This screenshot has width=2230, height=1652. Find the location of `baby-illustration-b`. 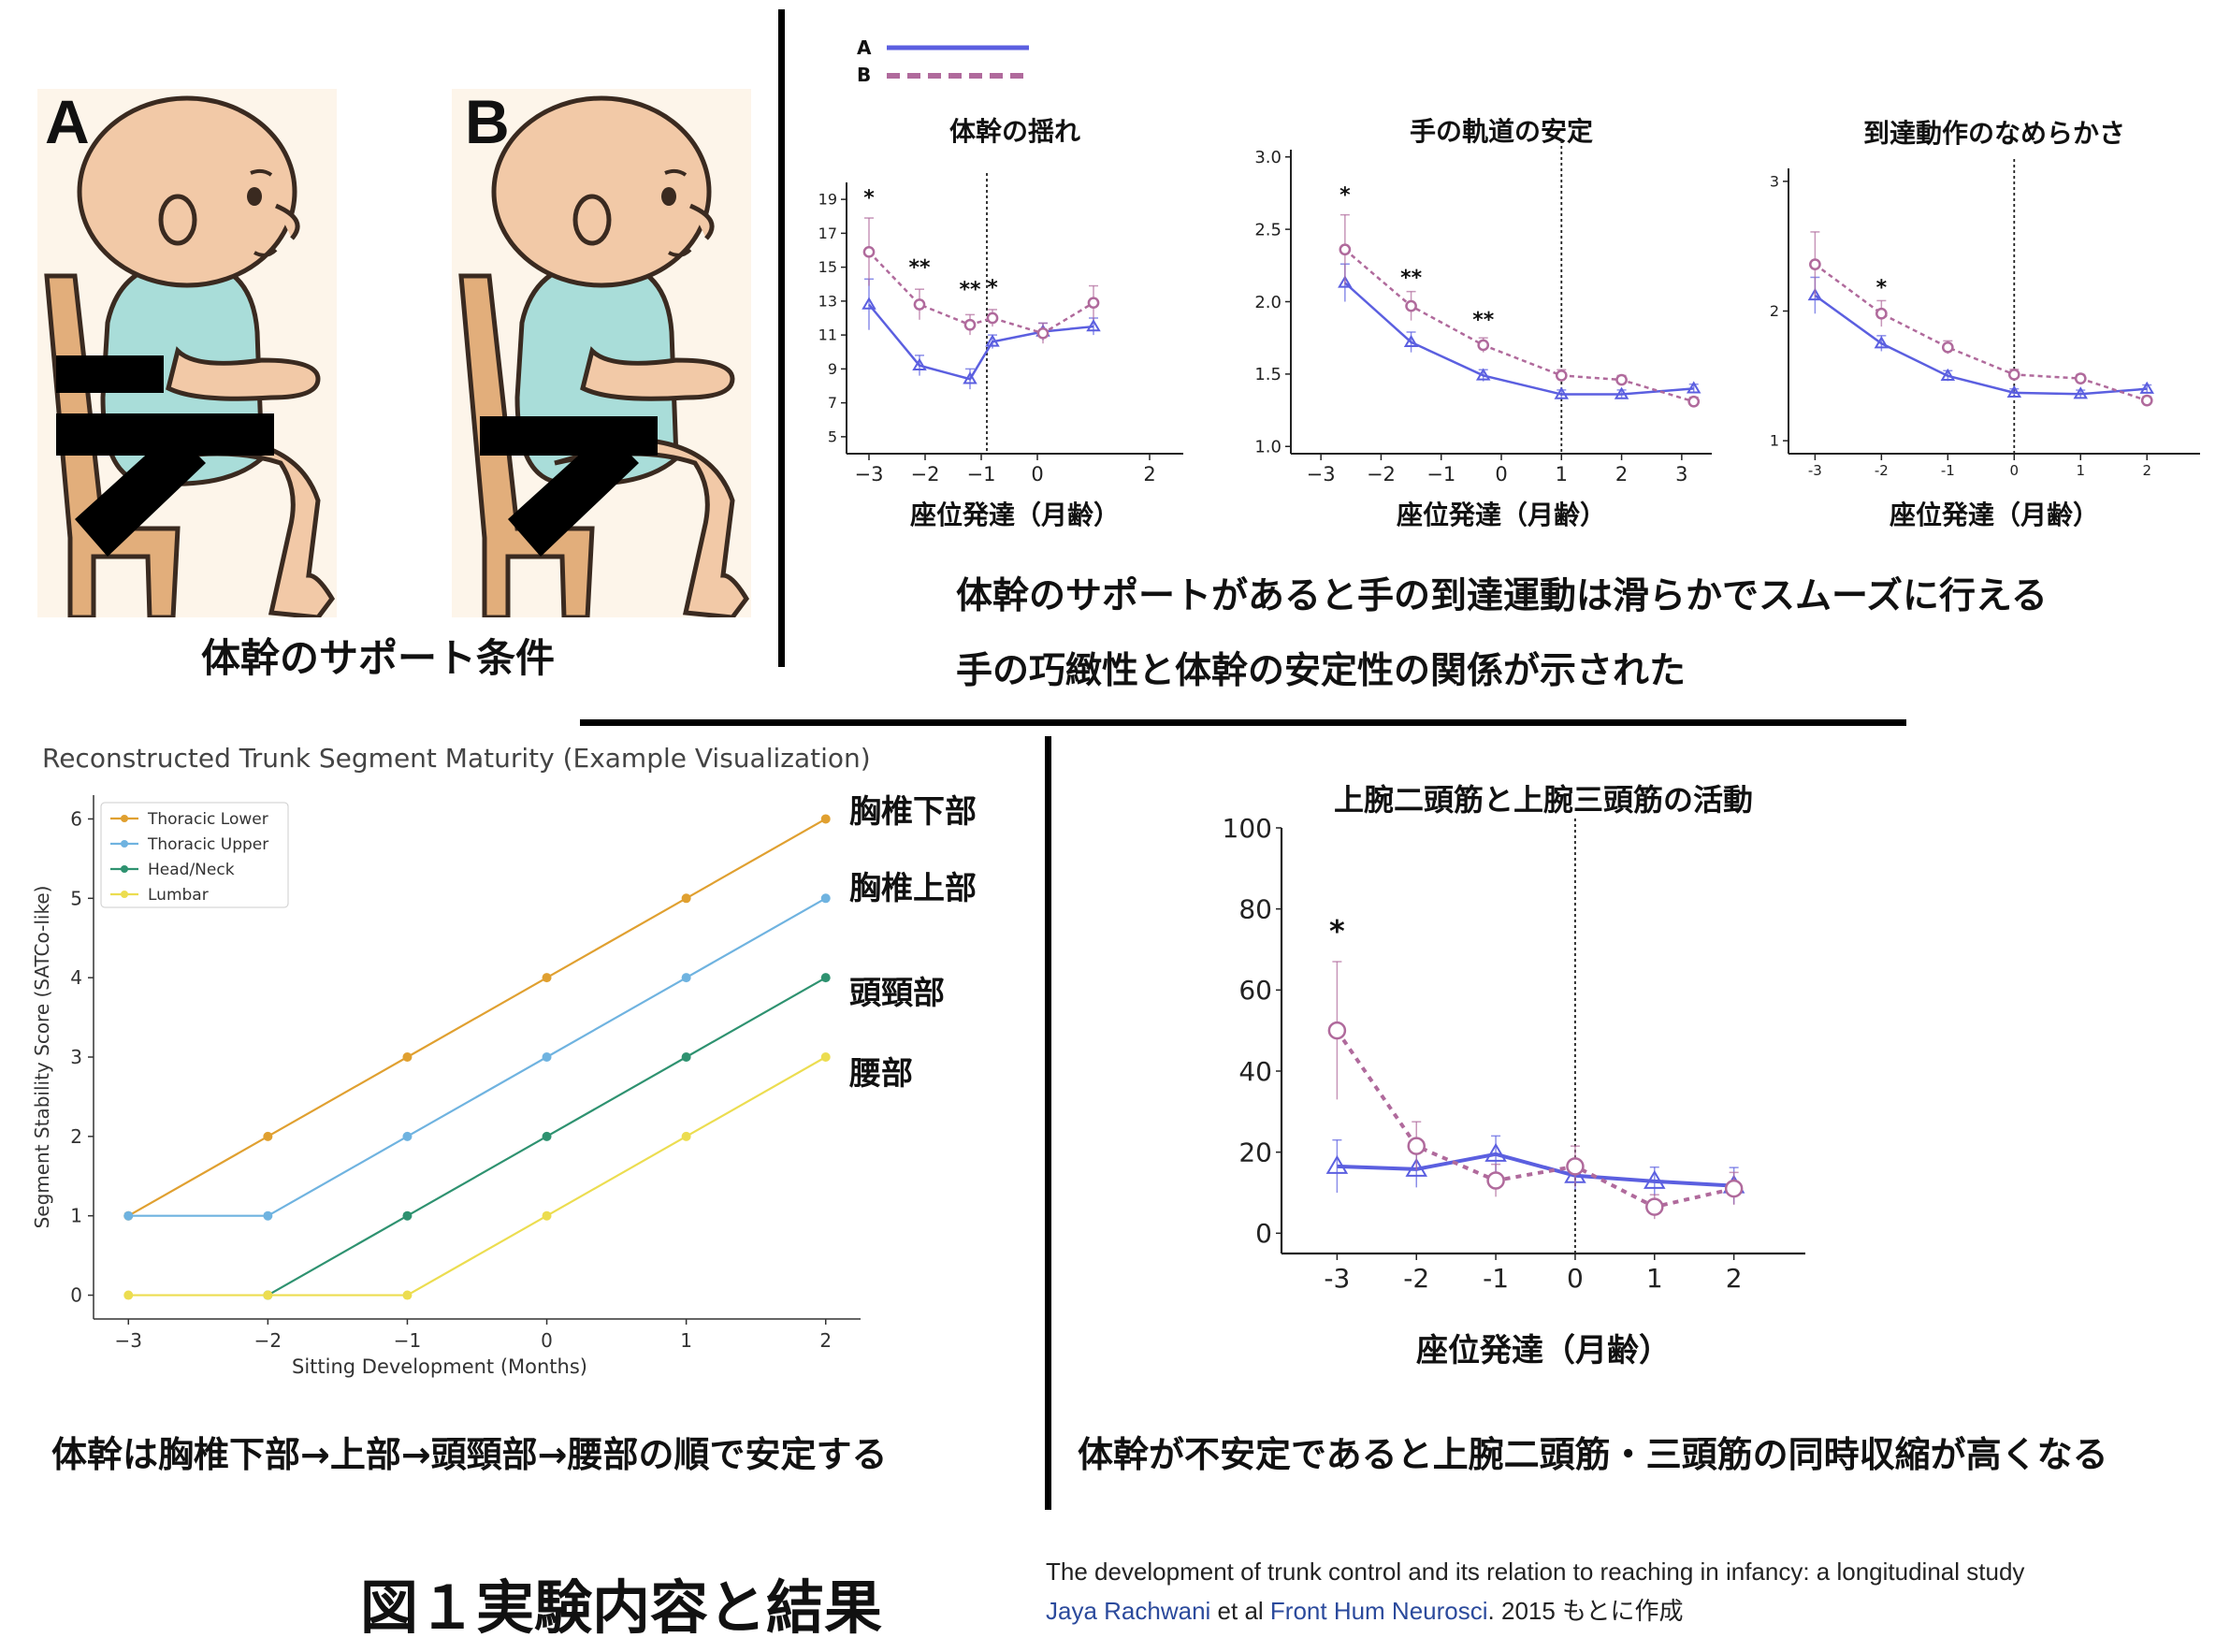

baby-illustration-b is located at coordinates (601, 354).